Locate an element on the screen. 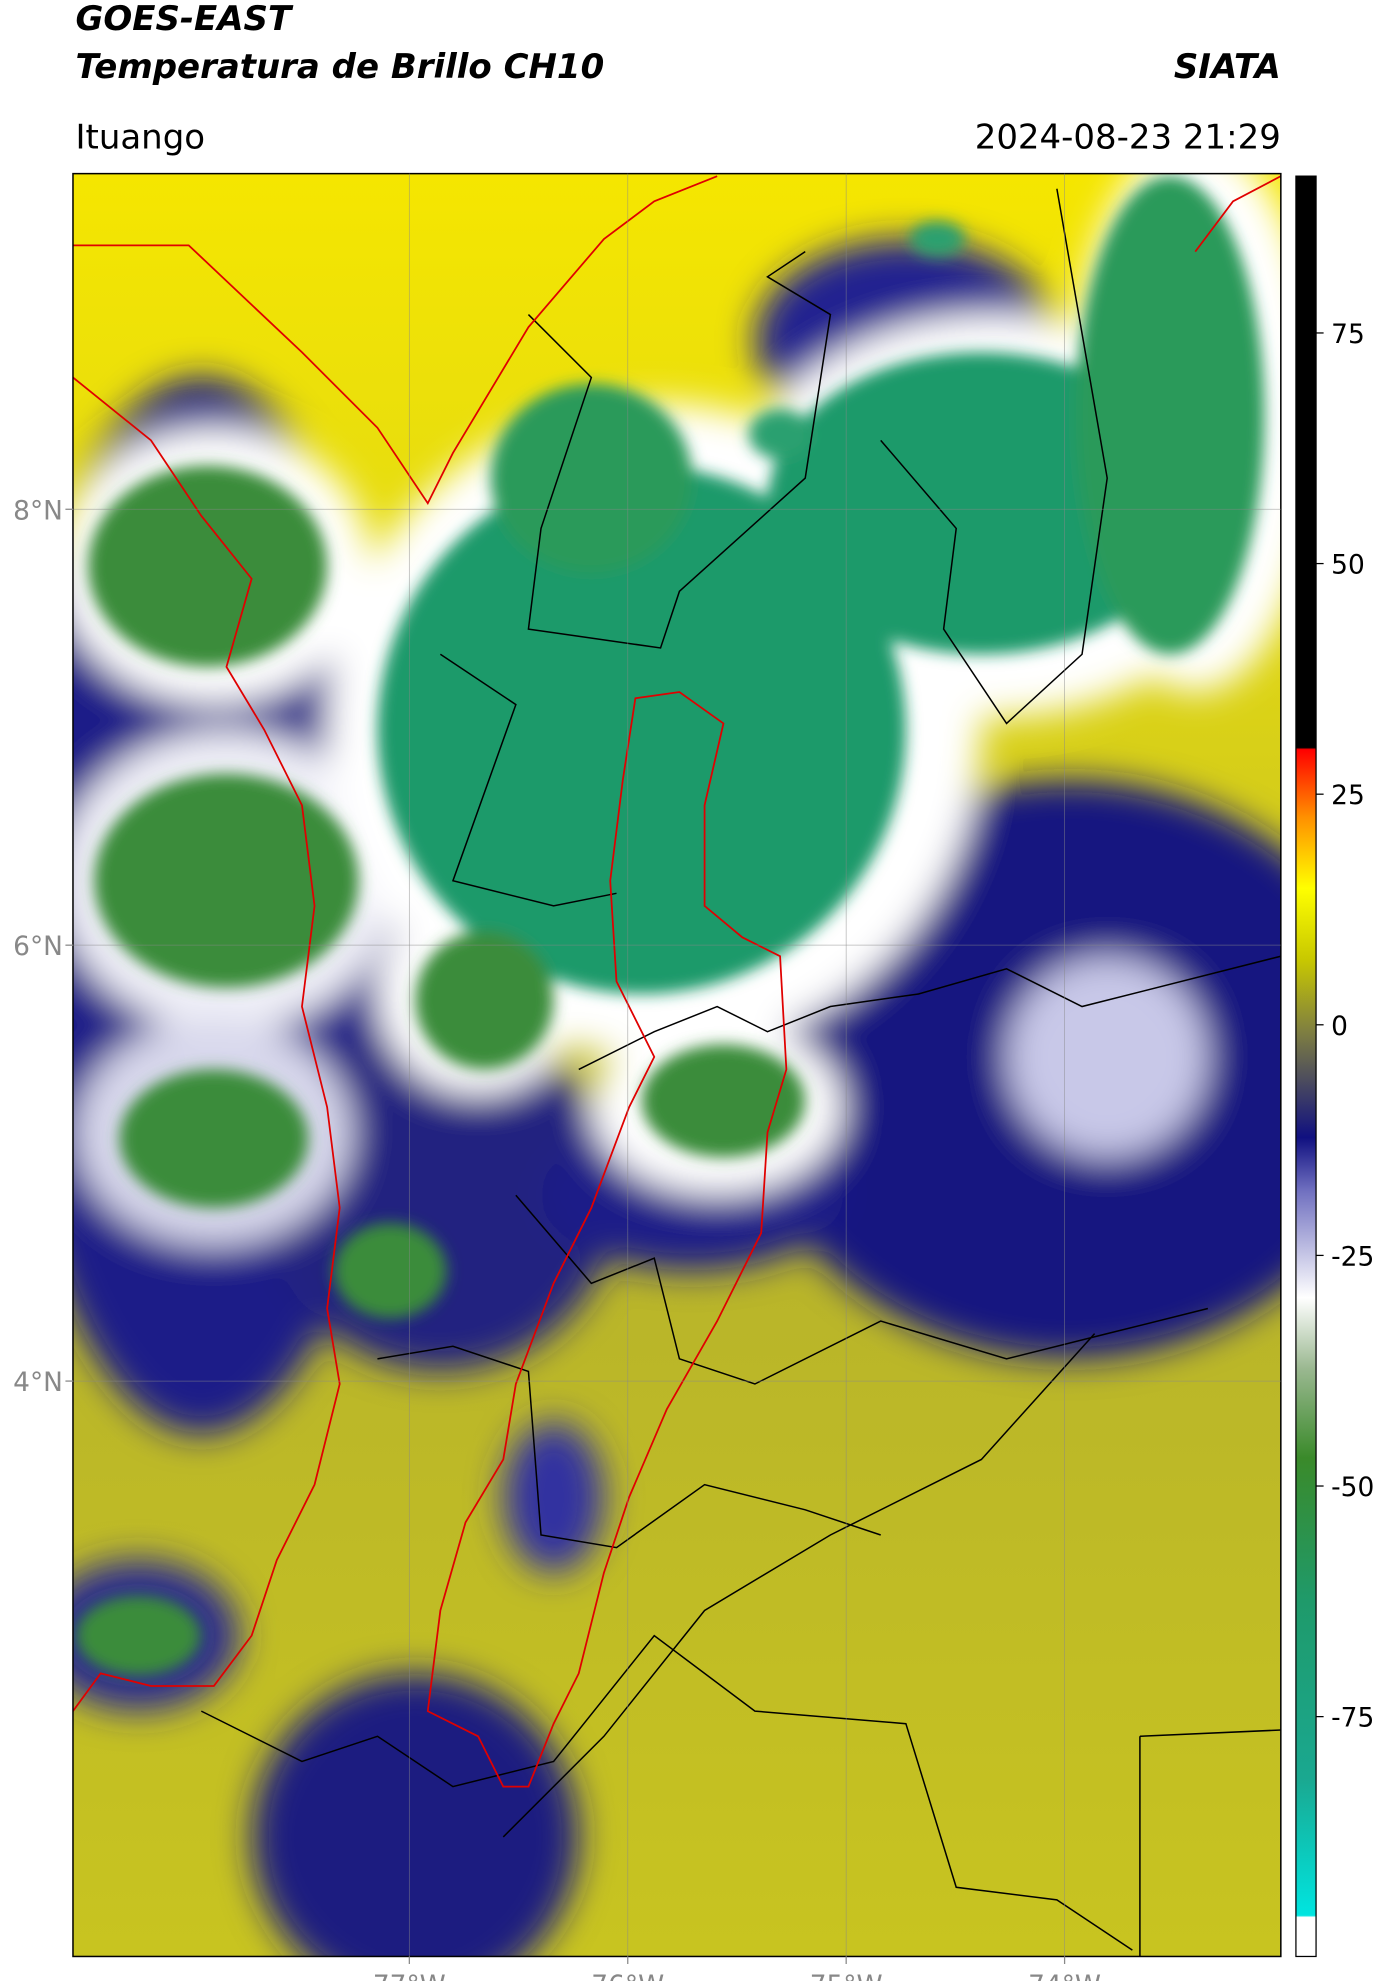  lon-tick-label: 75°W is located at coordinates (846, 1975).